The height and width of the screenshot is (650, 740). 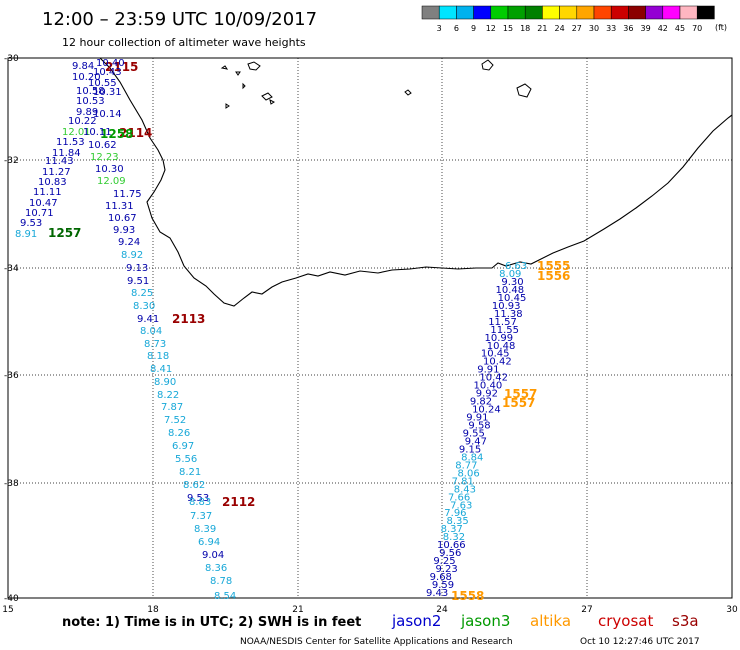 What do you see at coordinates (594, 28) in the screenshot?
I see `scale-label: 30` at bounding box center [594, 28].